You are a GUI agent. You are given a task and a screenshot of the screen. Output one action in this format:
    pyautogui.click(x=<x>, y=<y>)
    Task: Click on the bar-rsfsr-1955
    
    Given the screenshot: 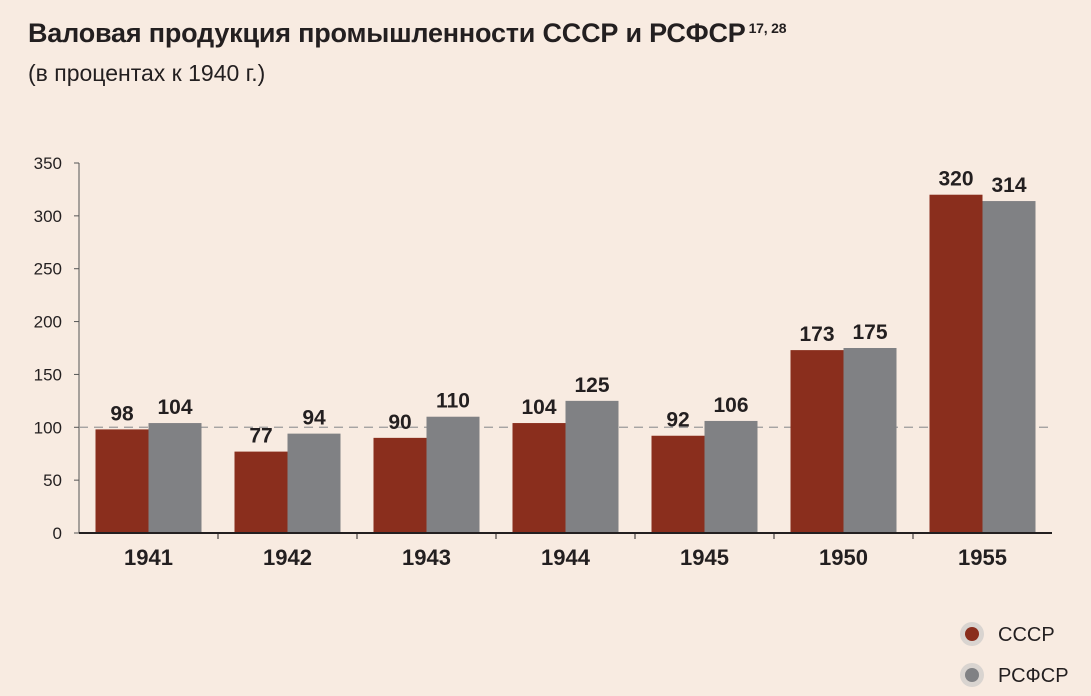 What is the action you would take?
    pyautogui.click(x=1009, y=367)
    